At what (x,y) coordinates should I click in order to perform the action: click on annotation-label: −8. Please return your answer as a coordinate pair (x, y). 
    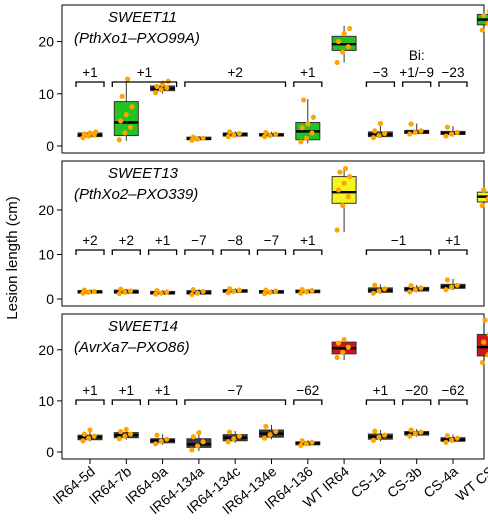
    Looking at the image, I should click on (234, 240).